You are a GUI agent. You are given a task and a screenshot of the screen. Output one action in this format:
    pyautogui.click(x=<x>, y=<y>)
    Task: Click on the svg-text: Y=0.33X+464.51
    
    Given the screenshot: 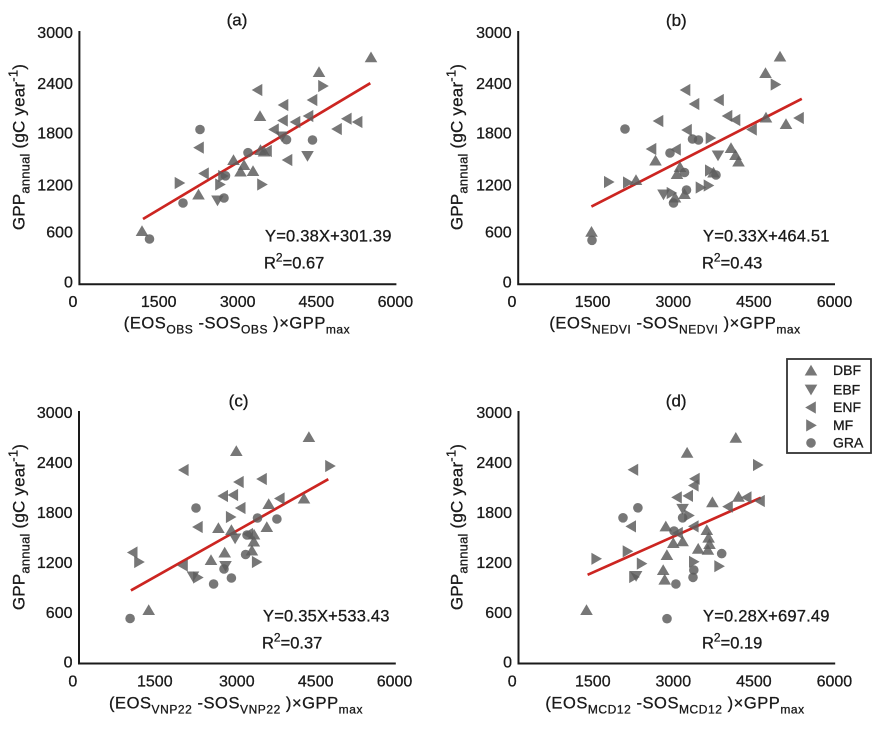 What is the action you would take?
    pyautogui.click(x=766, y=236)
    